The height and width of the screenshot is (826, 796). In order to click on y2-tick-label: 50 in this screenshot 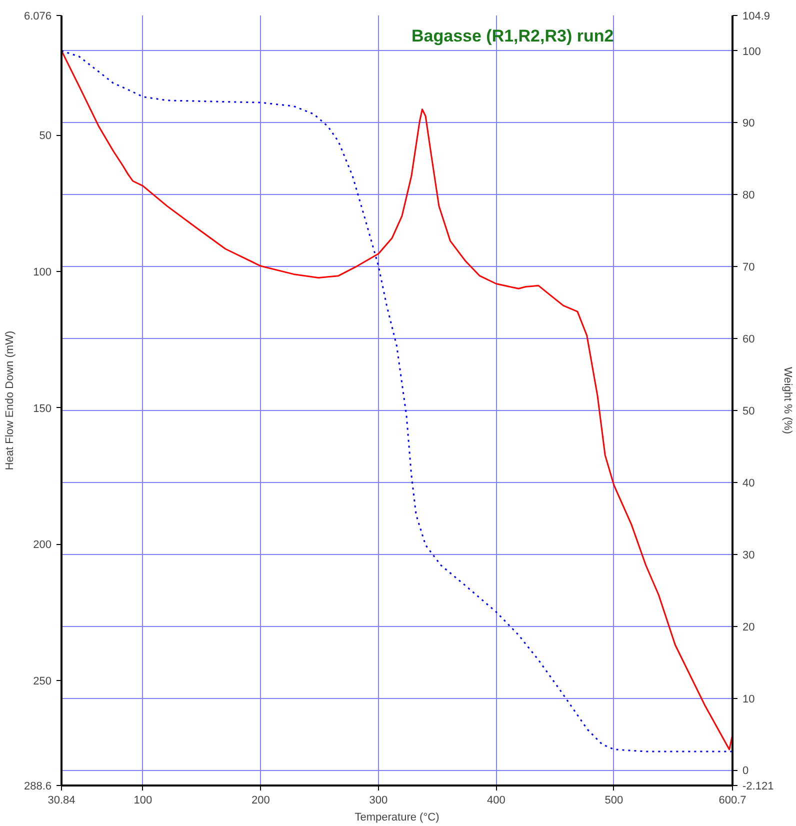, I will do `click(748, 411)`.